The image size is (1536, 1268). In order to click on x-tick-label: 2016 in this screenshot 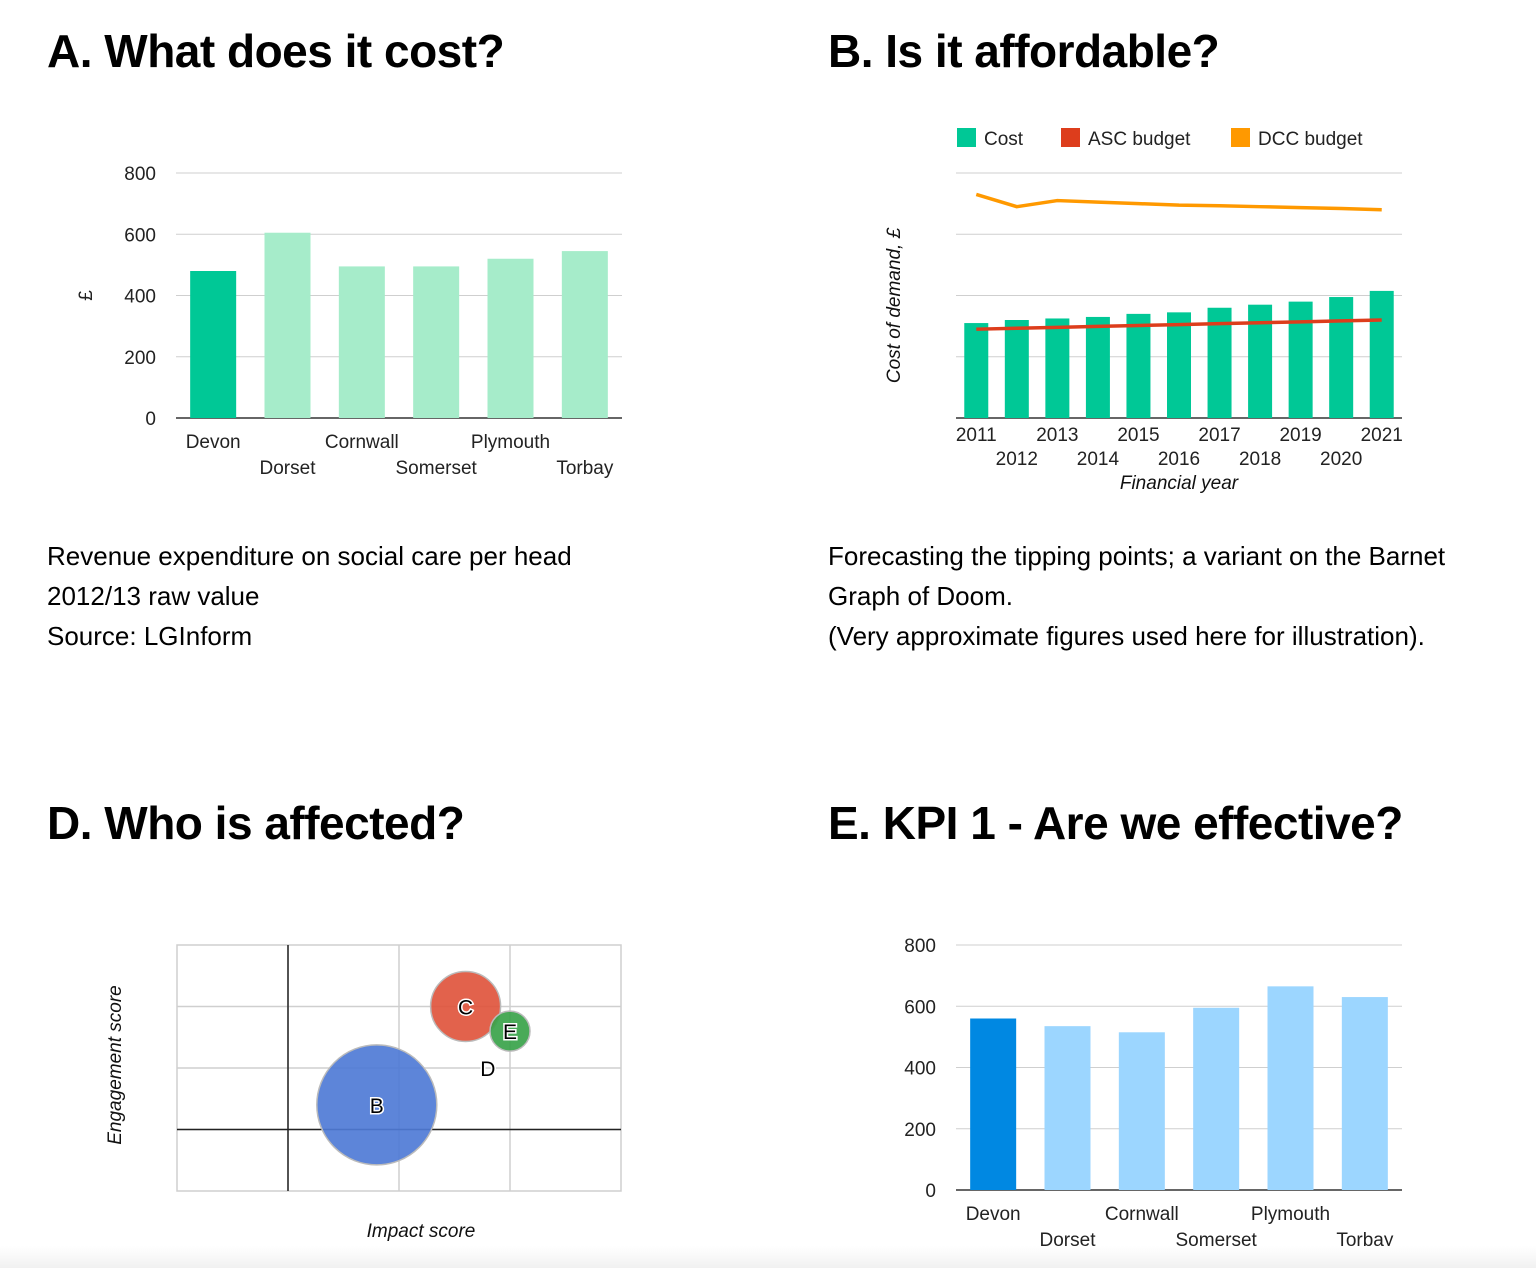, I will do `click(1179, 459)`.